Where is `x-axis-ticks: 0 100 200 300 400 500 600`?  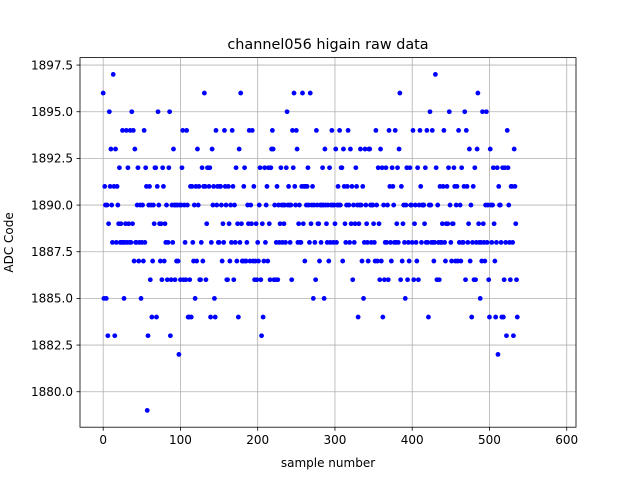
x-axis-ticks: 0 100 200 300 400 500 600 is located at coordinates (338, 437).